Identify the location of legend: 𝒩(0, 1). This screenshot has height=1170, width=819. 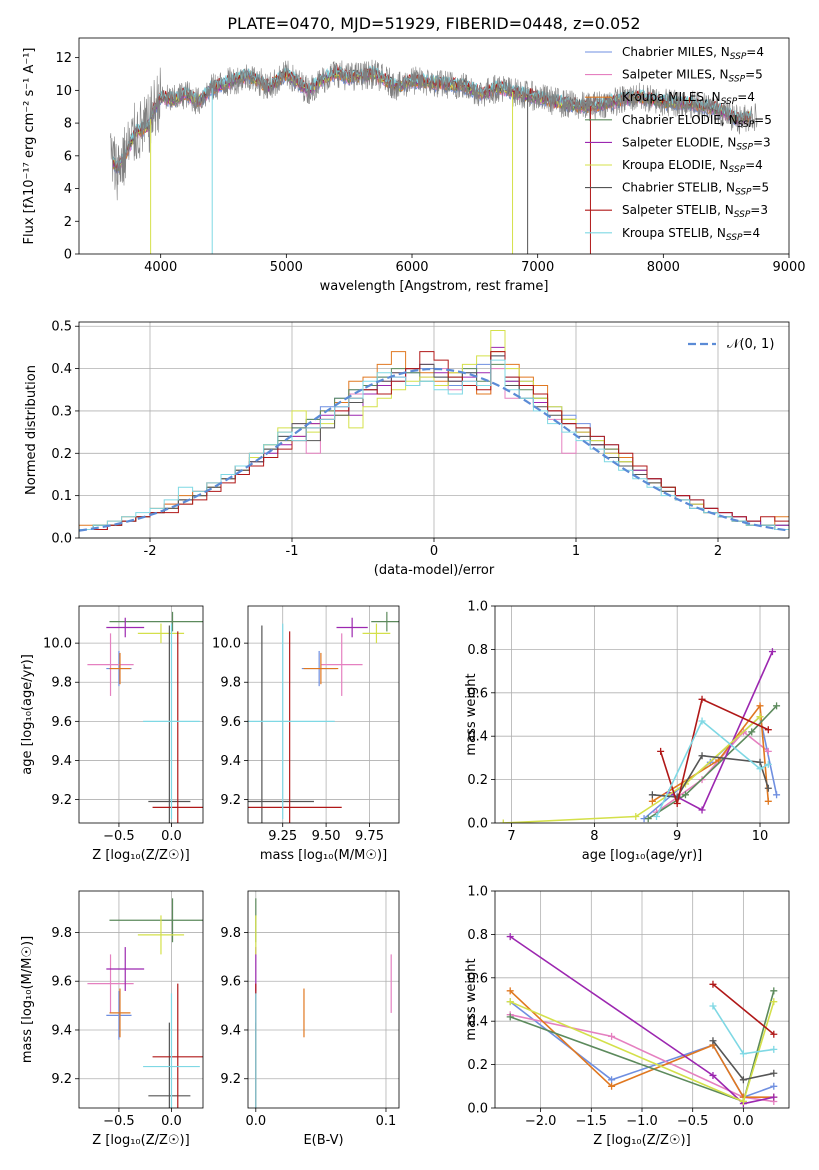
(731, 344).